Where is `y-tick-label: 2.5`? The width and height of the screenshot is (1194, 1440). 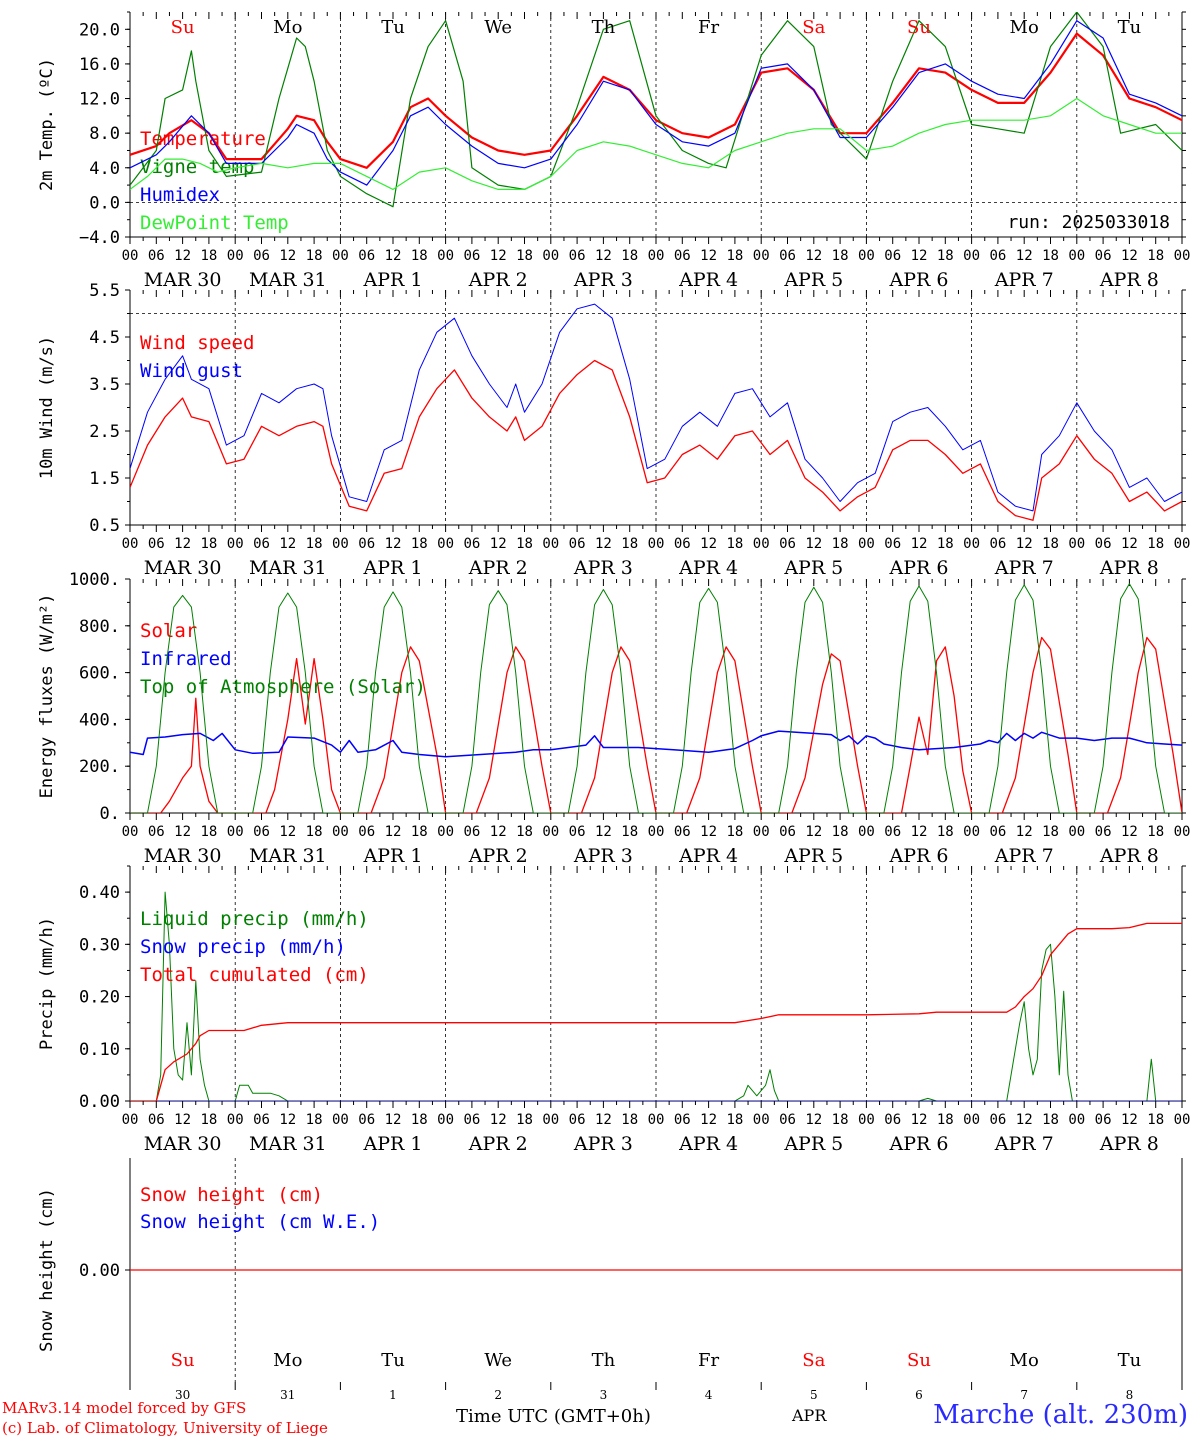 y-tick-label: 2.5 is located at coordinates (104, 432).